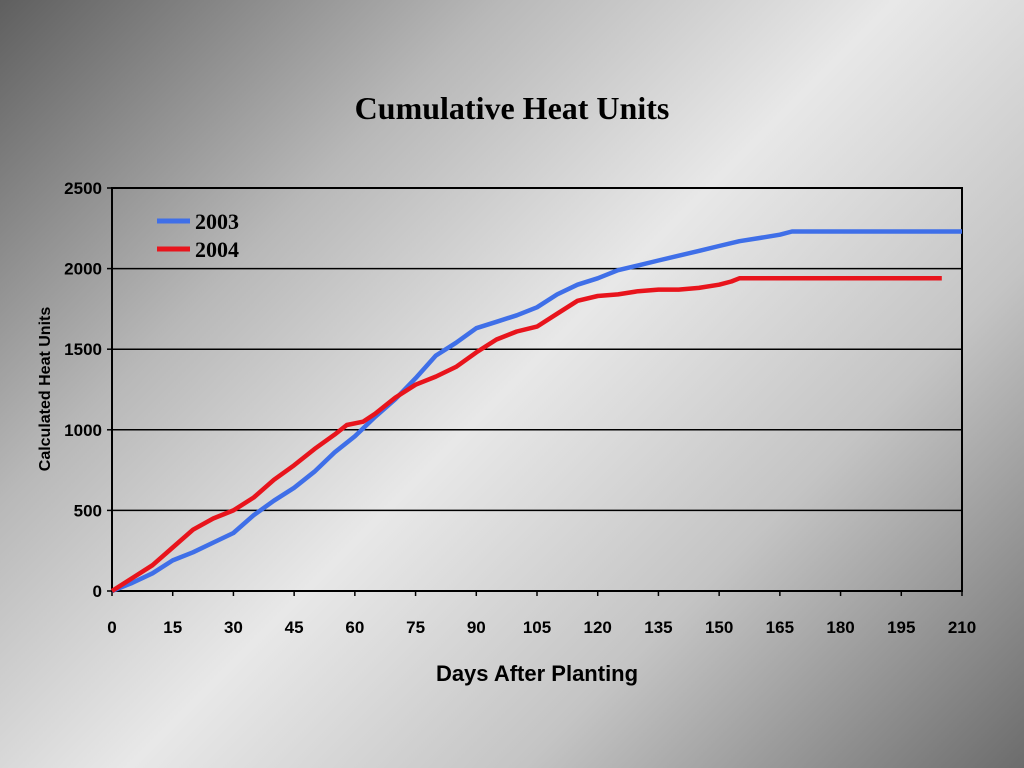 This screenshot has width=1024, height=768. I want to click on tick-label-x-4: 60, so click(354, 627).